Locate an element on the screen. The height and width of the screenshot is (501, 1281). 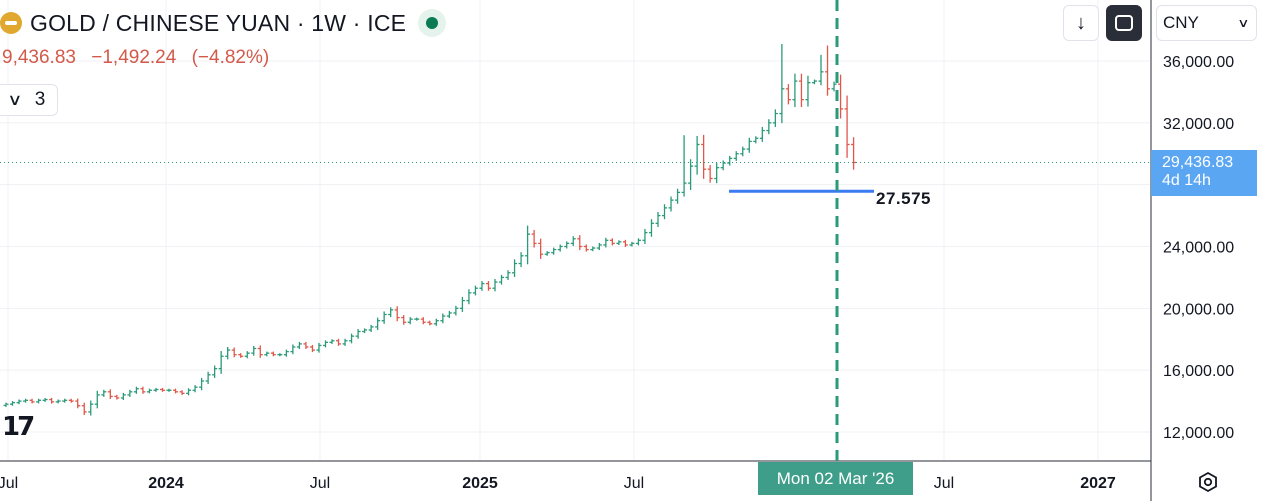
settings-gear-icon is located at coordinates (1208, 482).